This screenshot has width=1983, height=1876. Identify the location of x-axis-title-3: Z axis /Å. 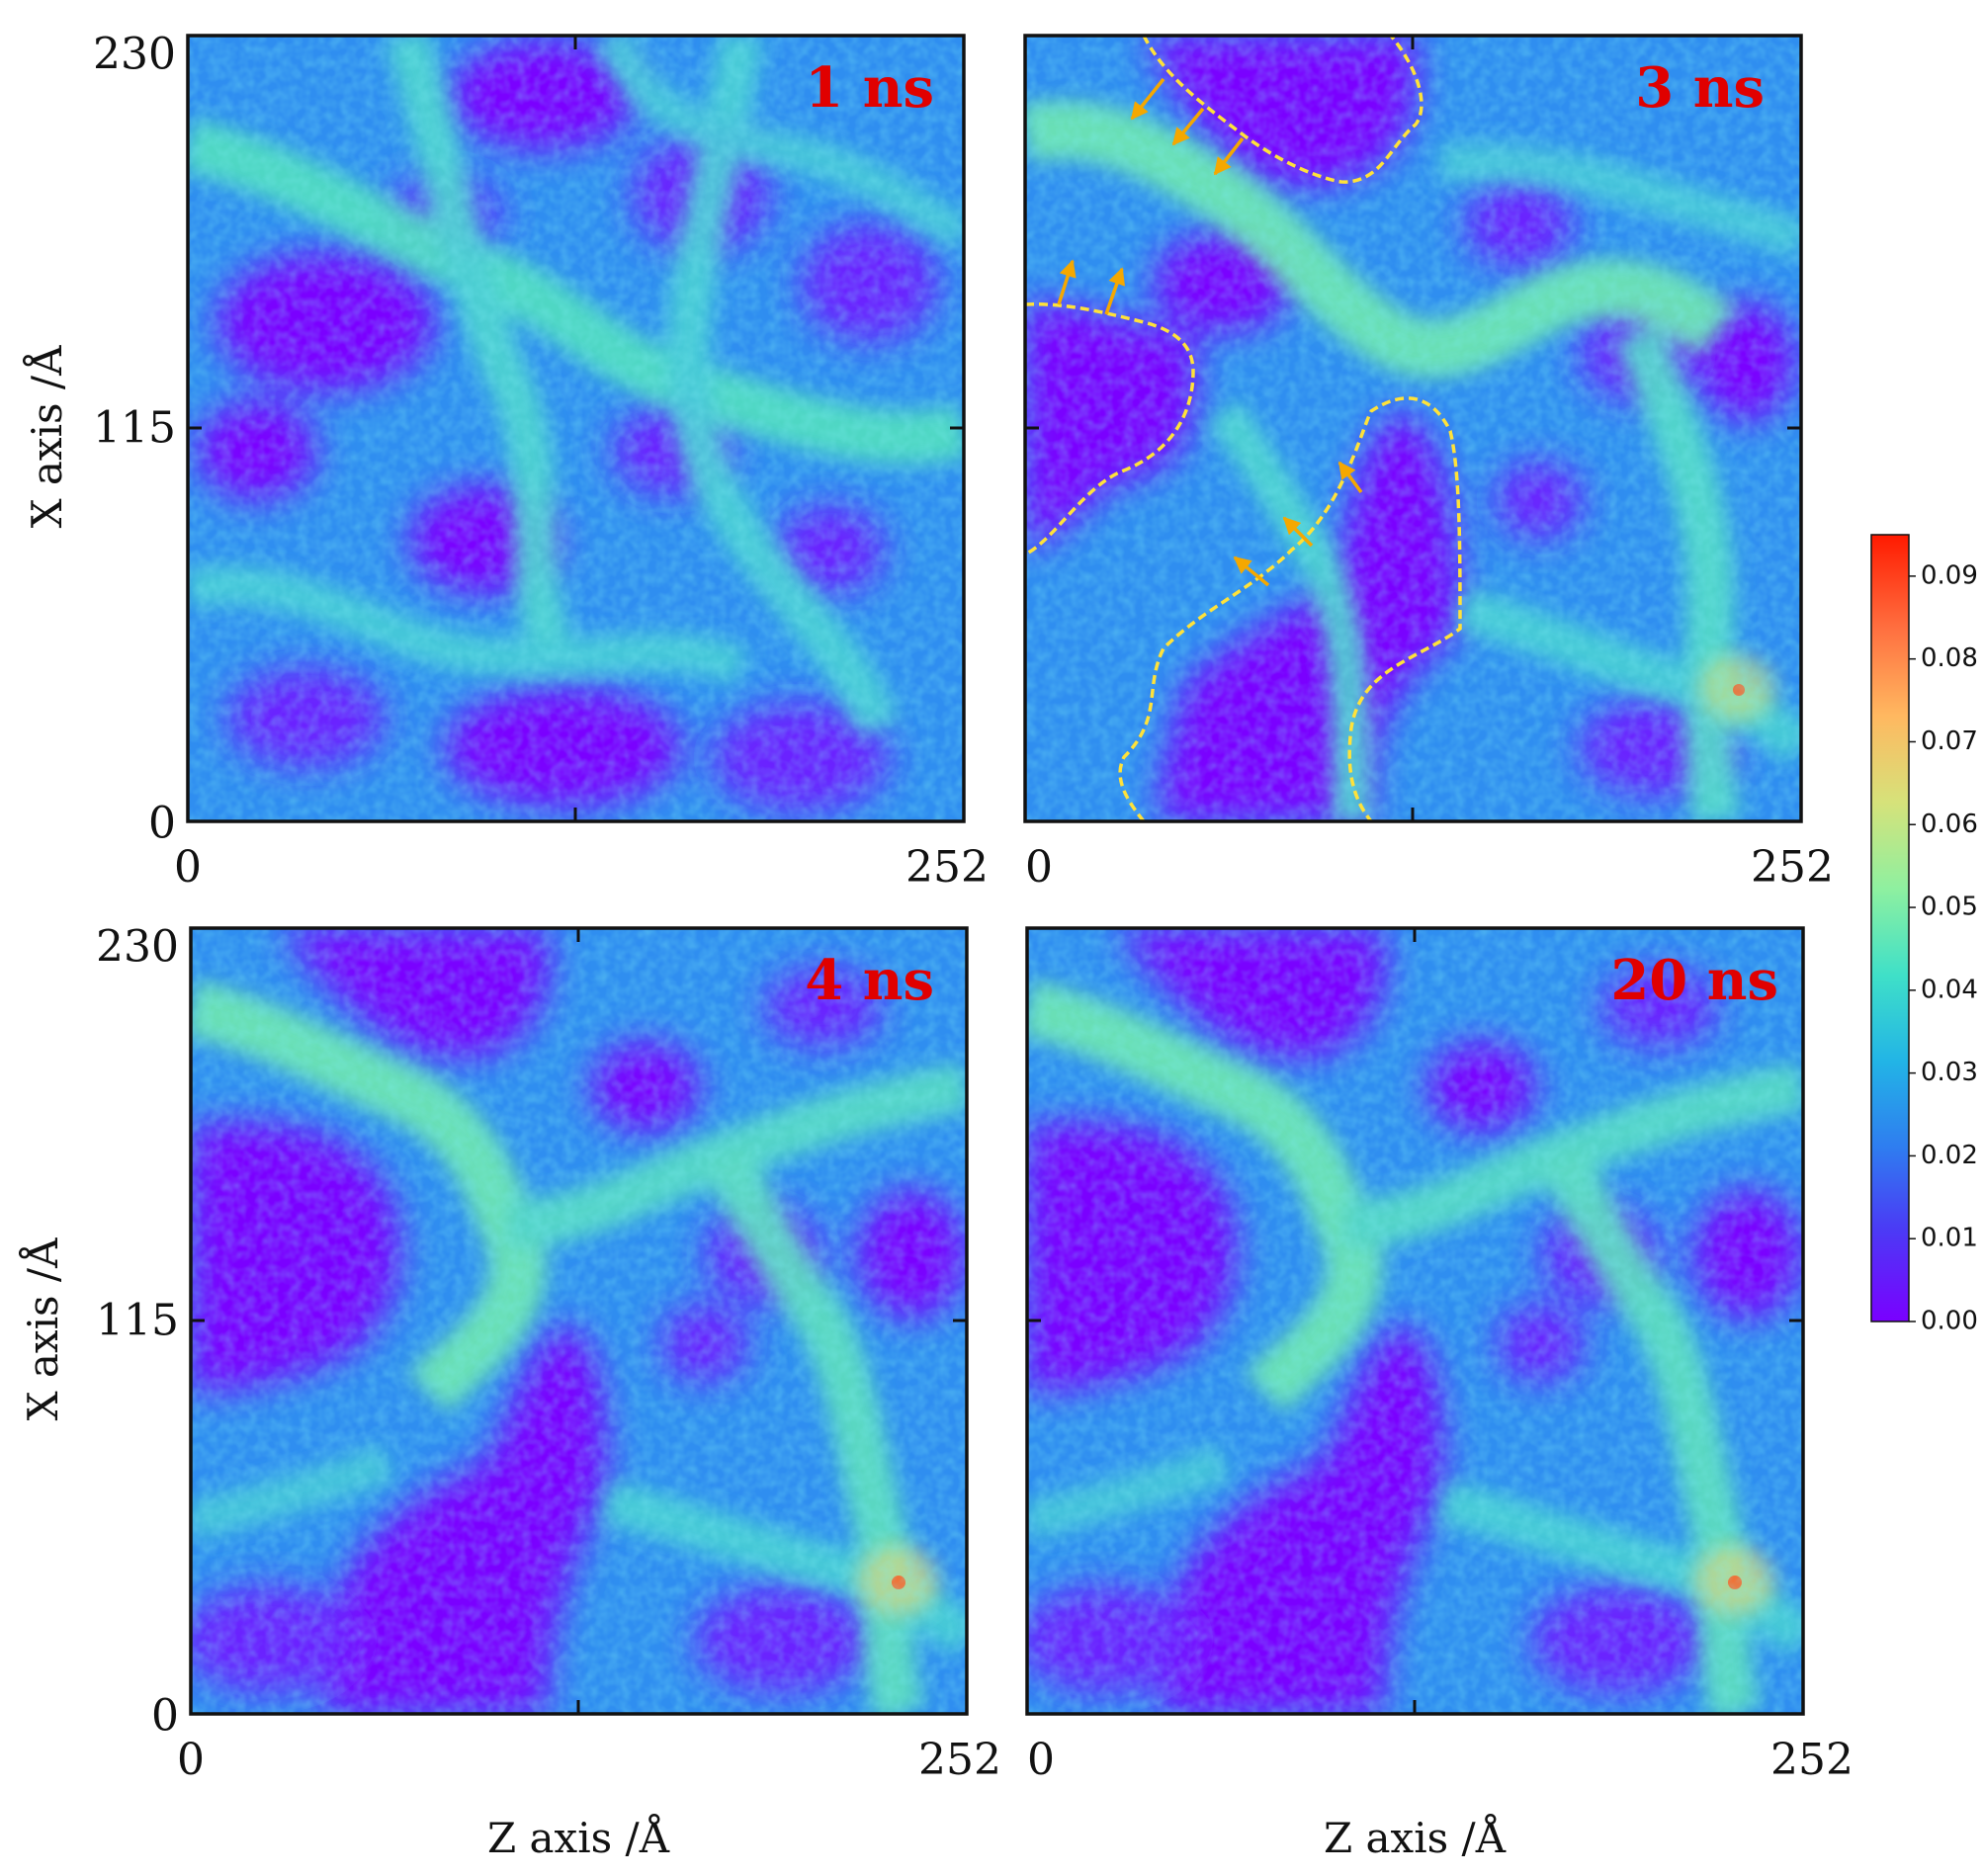
(578, 1837).